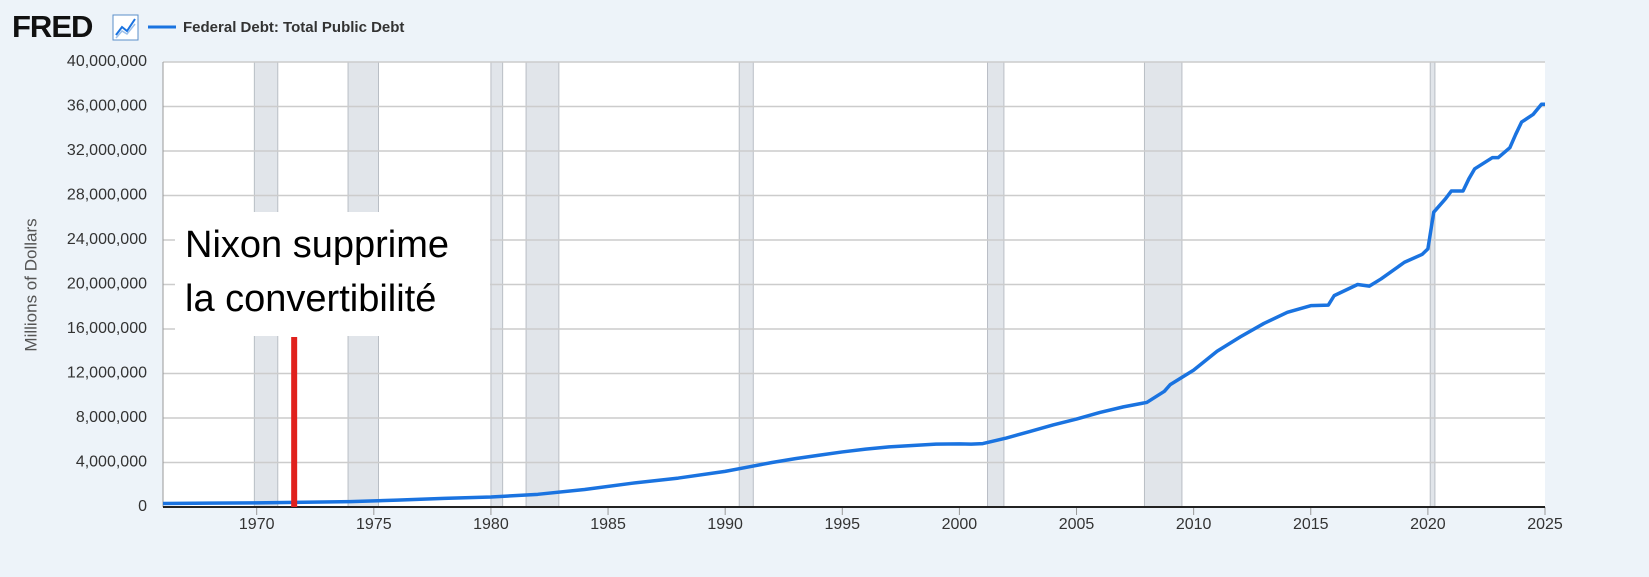 This screenshot has height=577, width=1649. Describe the element at coordinates (1545, 524) in the screenshot. I see `x-tick-label: 2025` at that location.